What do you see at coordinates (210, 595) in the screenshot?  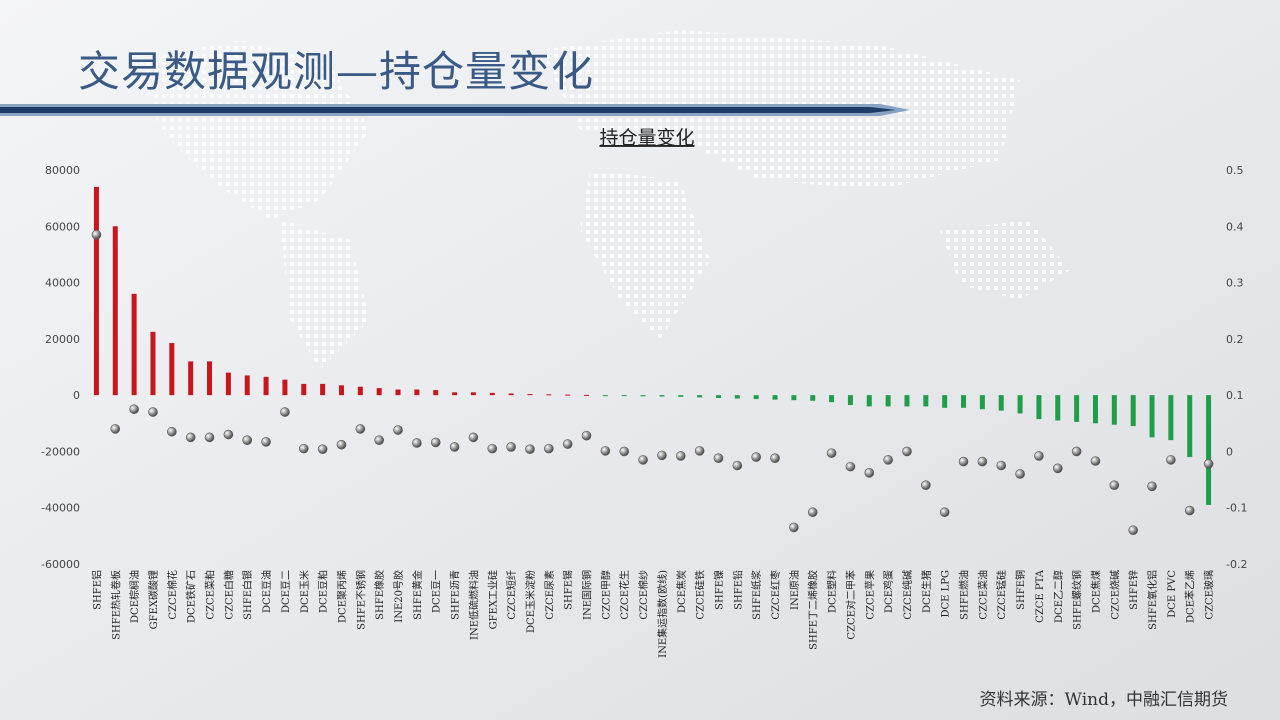 I see `x-category-label: CZCE菜粕` at bounding box center [210, 595].